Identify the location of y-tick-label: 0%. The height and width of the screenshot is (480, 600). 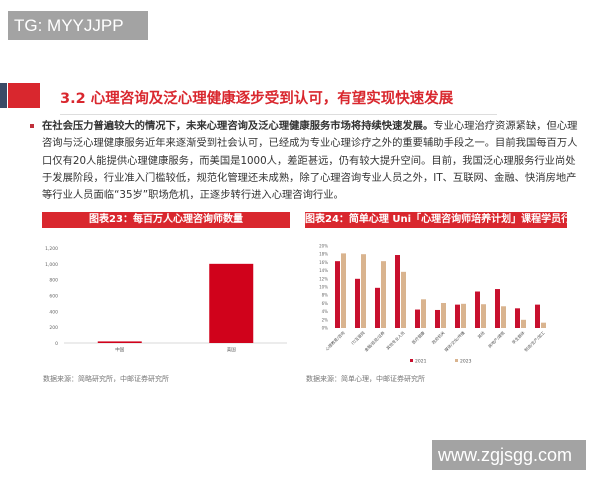
(325, 328).